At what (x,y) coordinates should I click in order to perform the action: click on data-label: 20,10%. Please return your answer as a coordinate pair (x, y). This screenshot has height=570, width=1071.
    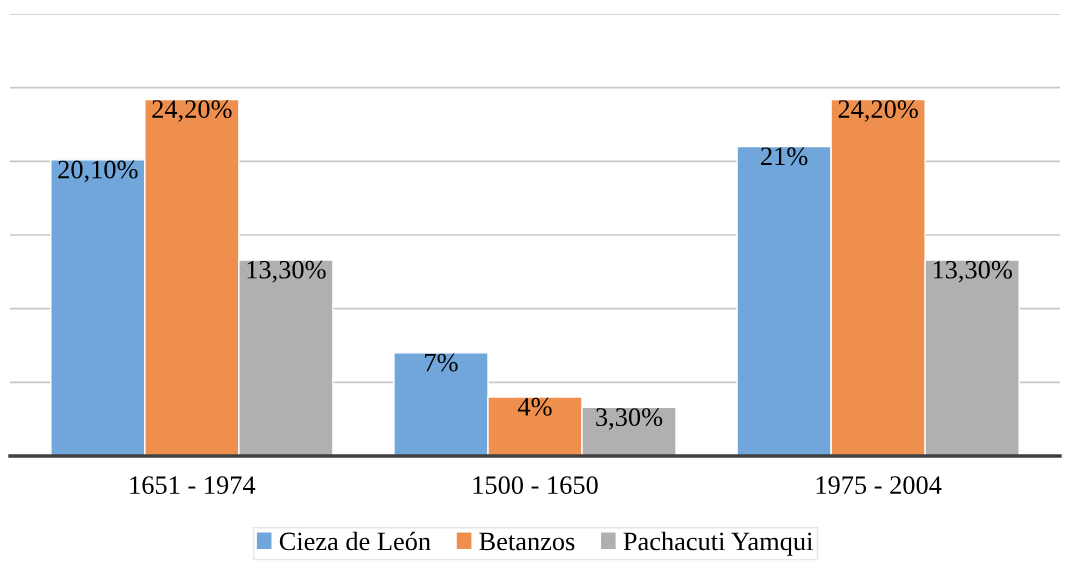
    Looking at the image, I should click on (98, 171).